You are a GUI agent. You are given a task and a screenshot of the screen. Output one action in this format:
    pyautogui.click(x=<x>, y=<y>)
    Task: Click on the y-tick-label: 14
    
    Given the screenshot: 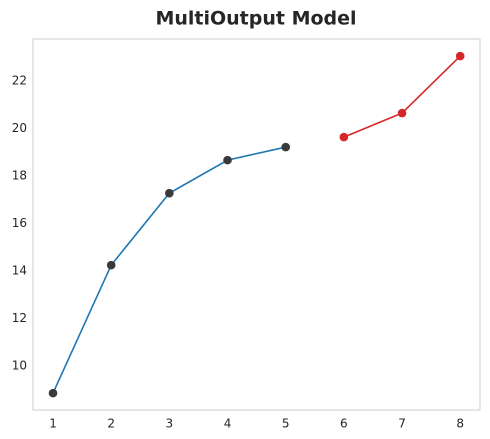 What is the action you would take?
    pyautogui.click(x=19, y=271)
    